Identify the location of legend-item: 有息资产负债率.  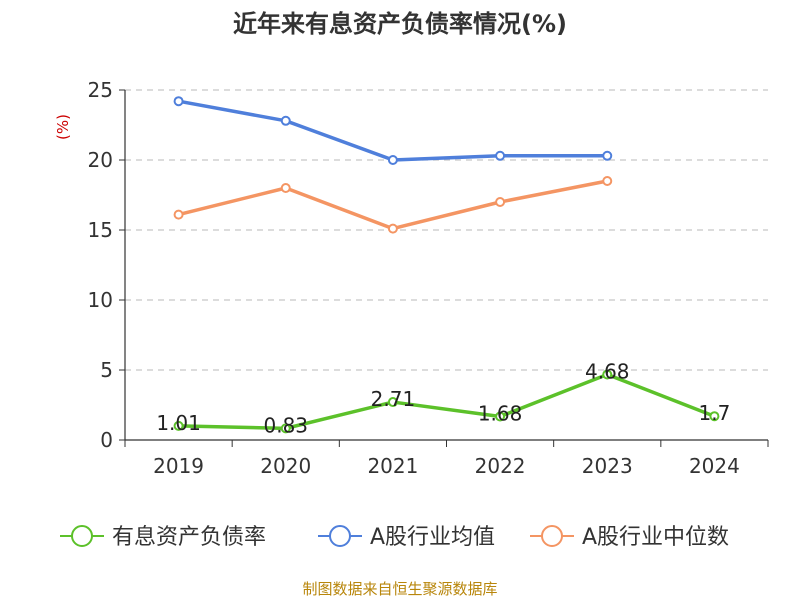
(163, 537).